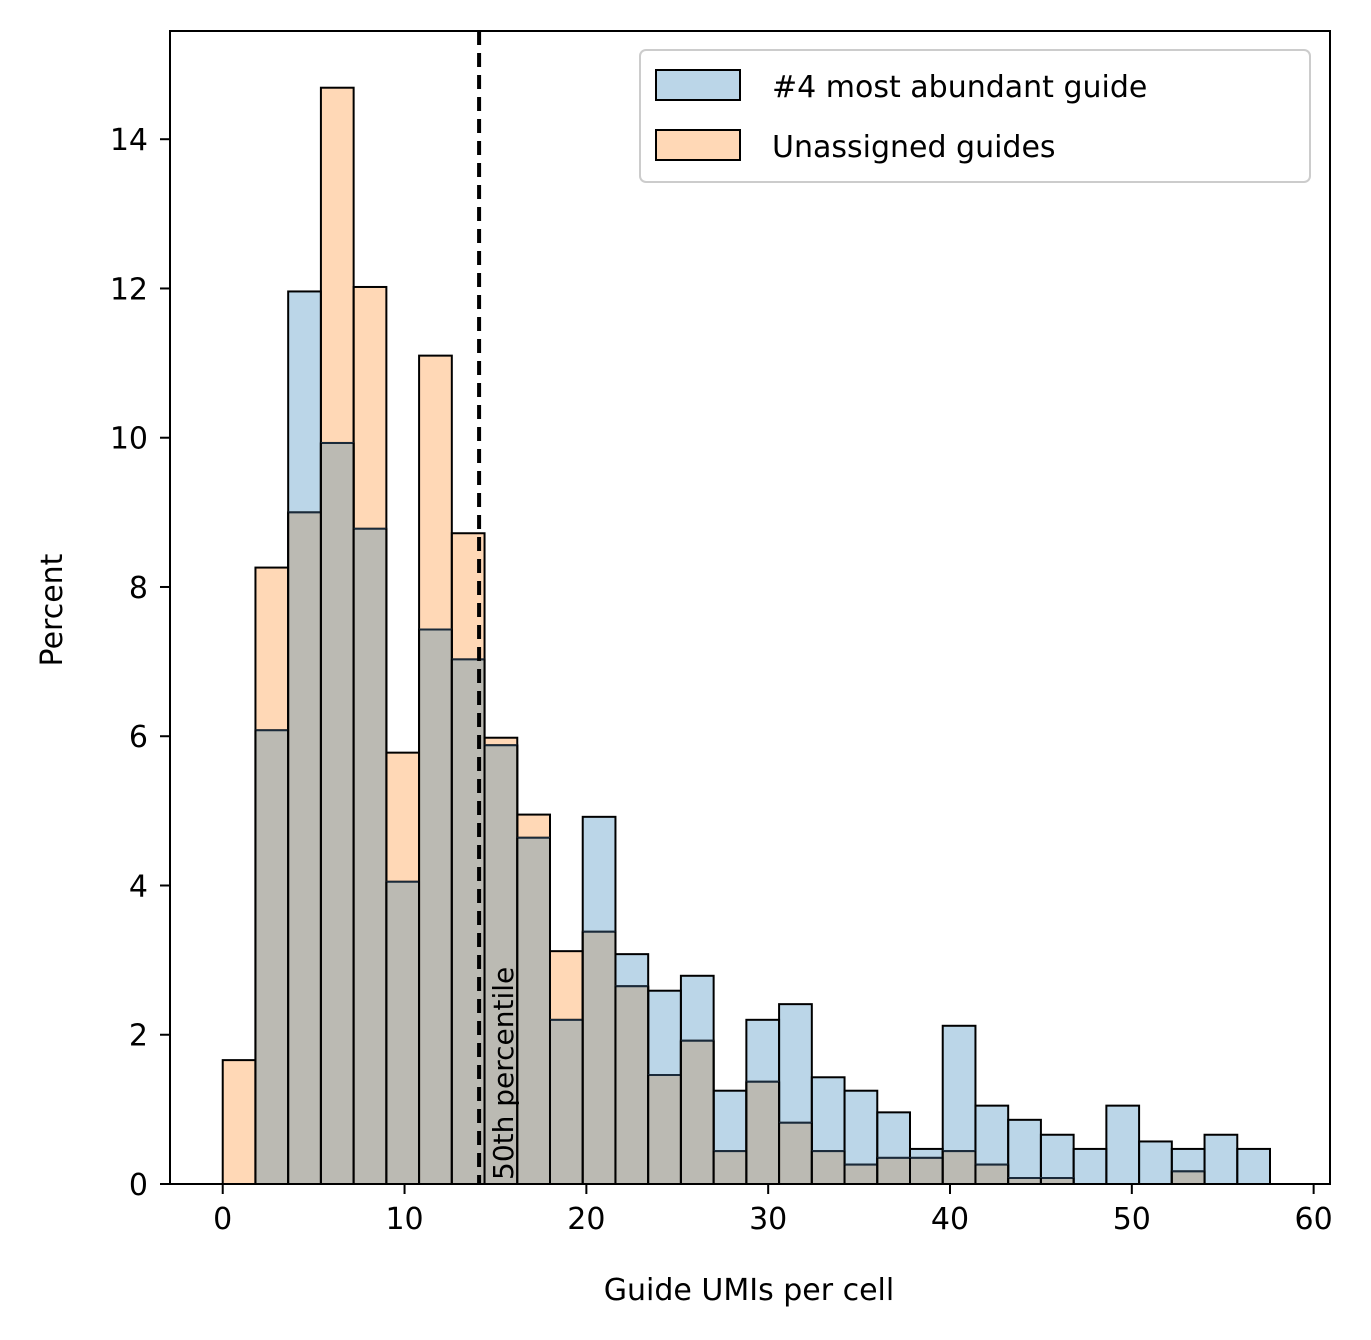 The width and height of the screenshot is (1371, 1340). I want to click on y-tick-label-6: 6, so click(138, 737).